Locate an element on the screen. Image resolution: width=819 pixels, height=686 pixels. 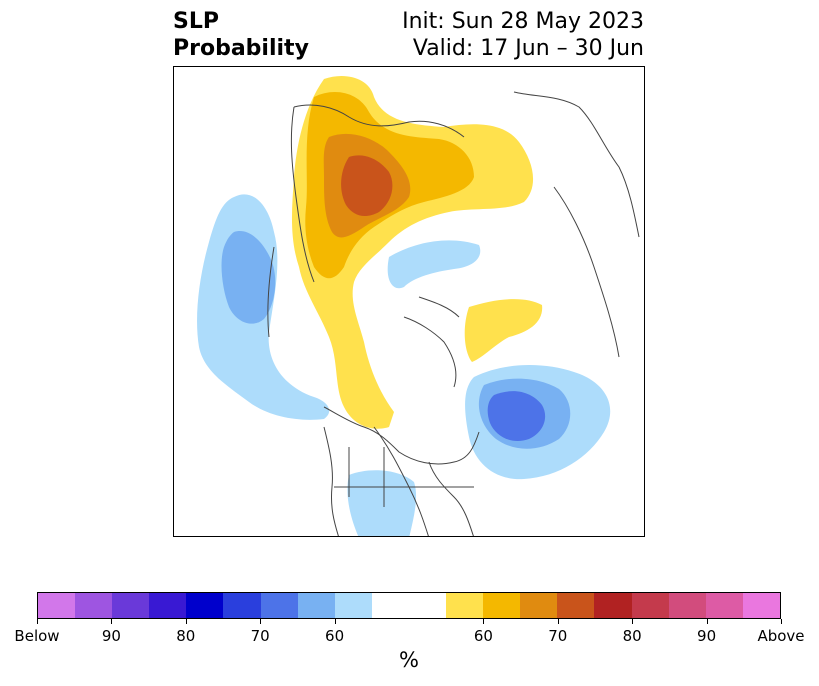
colorbar-tick-label: Above is located at coordinates (781, 636).